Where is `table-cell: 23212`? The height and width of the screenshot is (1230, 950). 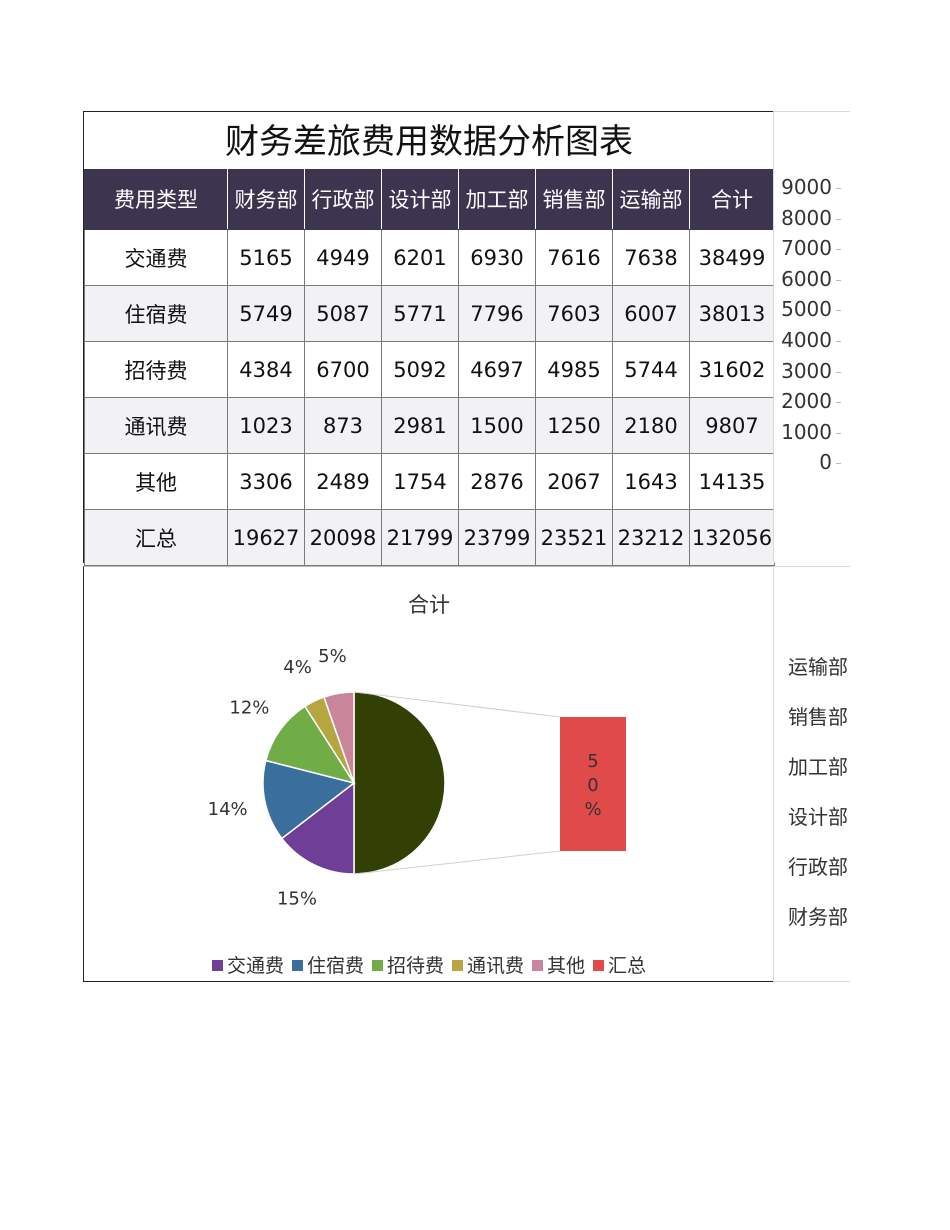
table-cell: 23212 is located at coordinates (651, 537).